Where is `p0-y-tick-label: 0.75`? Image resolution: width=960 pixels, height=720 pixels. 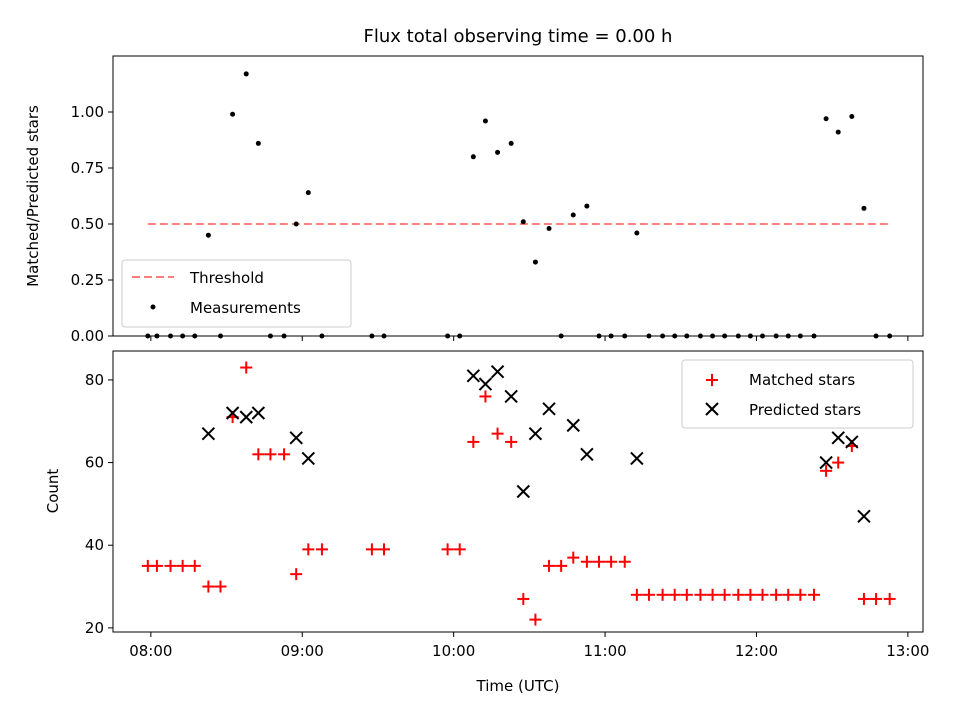
p0-y-tick-label: 0.75 is located at coordinates (87, 168).